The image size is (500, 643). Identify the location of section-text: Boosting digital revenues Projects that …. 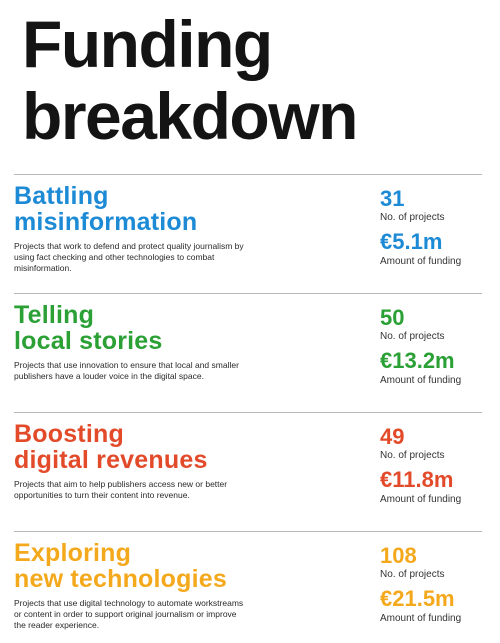
(179, 461).